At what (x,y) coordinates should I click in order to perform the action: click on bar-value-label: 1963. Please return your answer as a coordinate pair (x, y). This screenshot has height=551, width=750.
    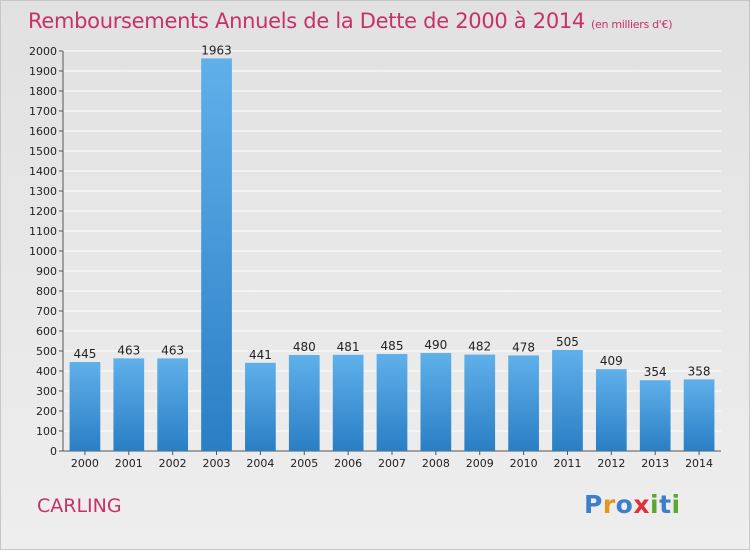
    Looking at the image, I should click on (216, 50).